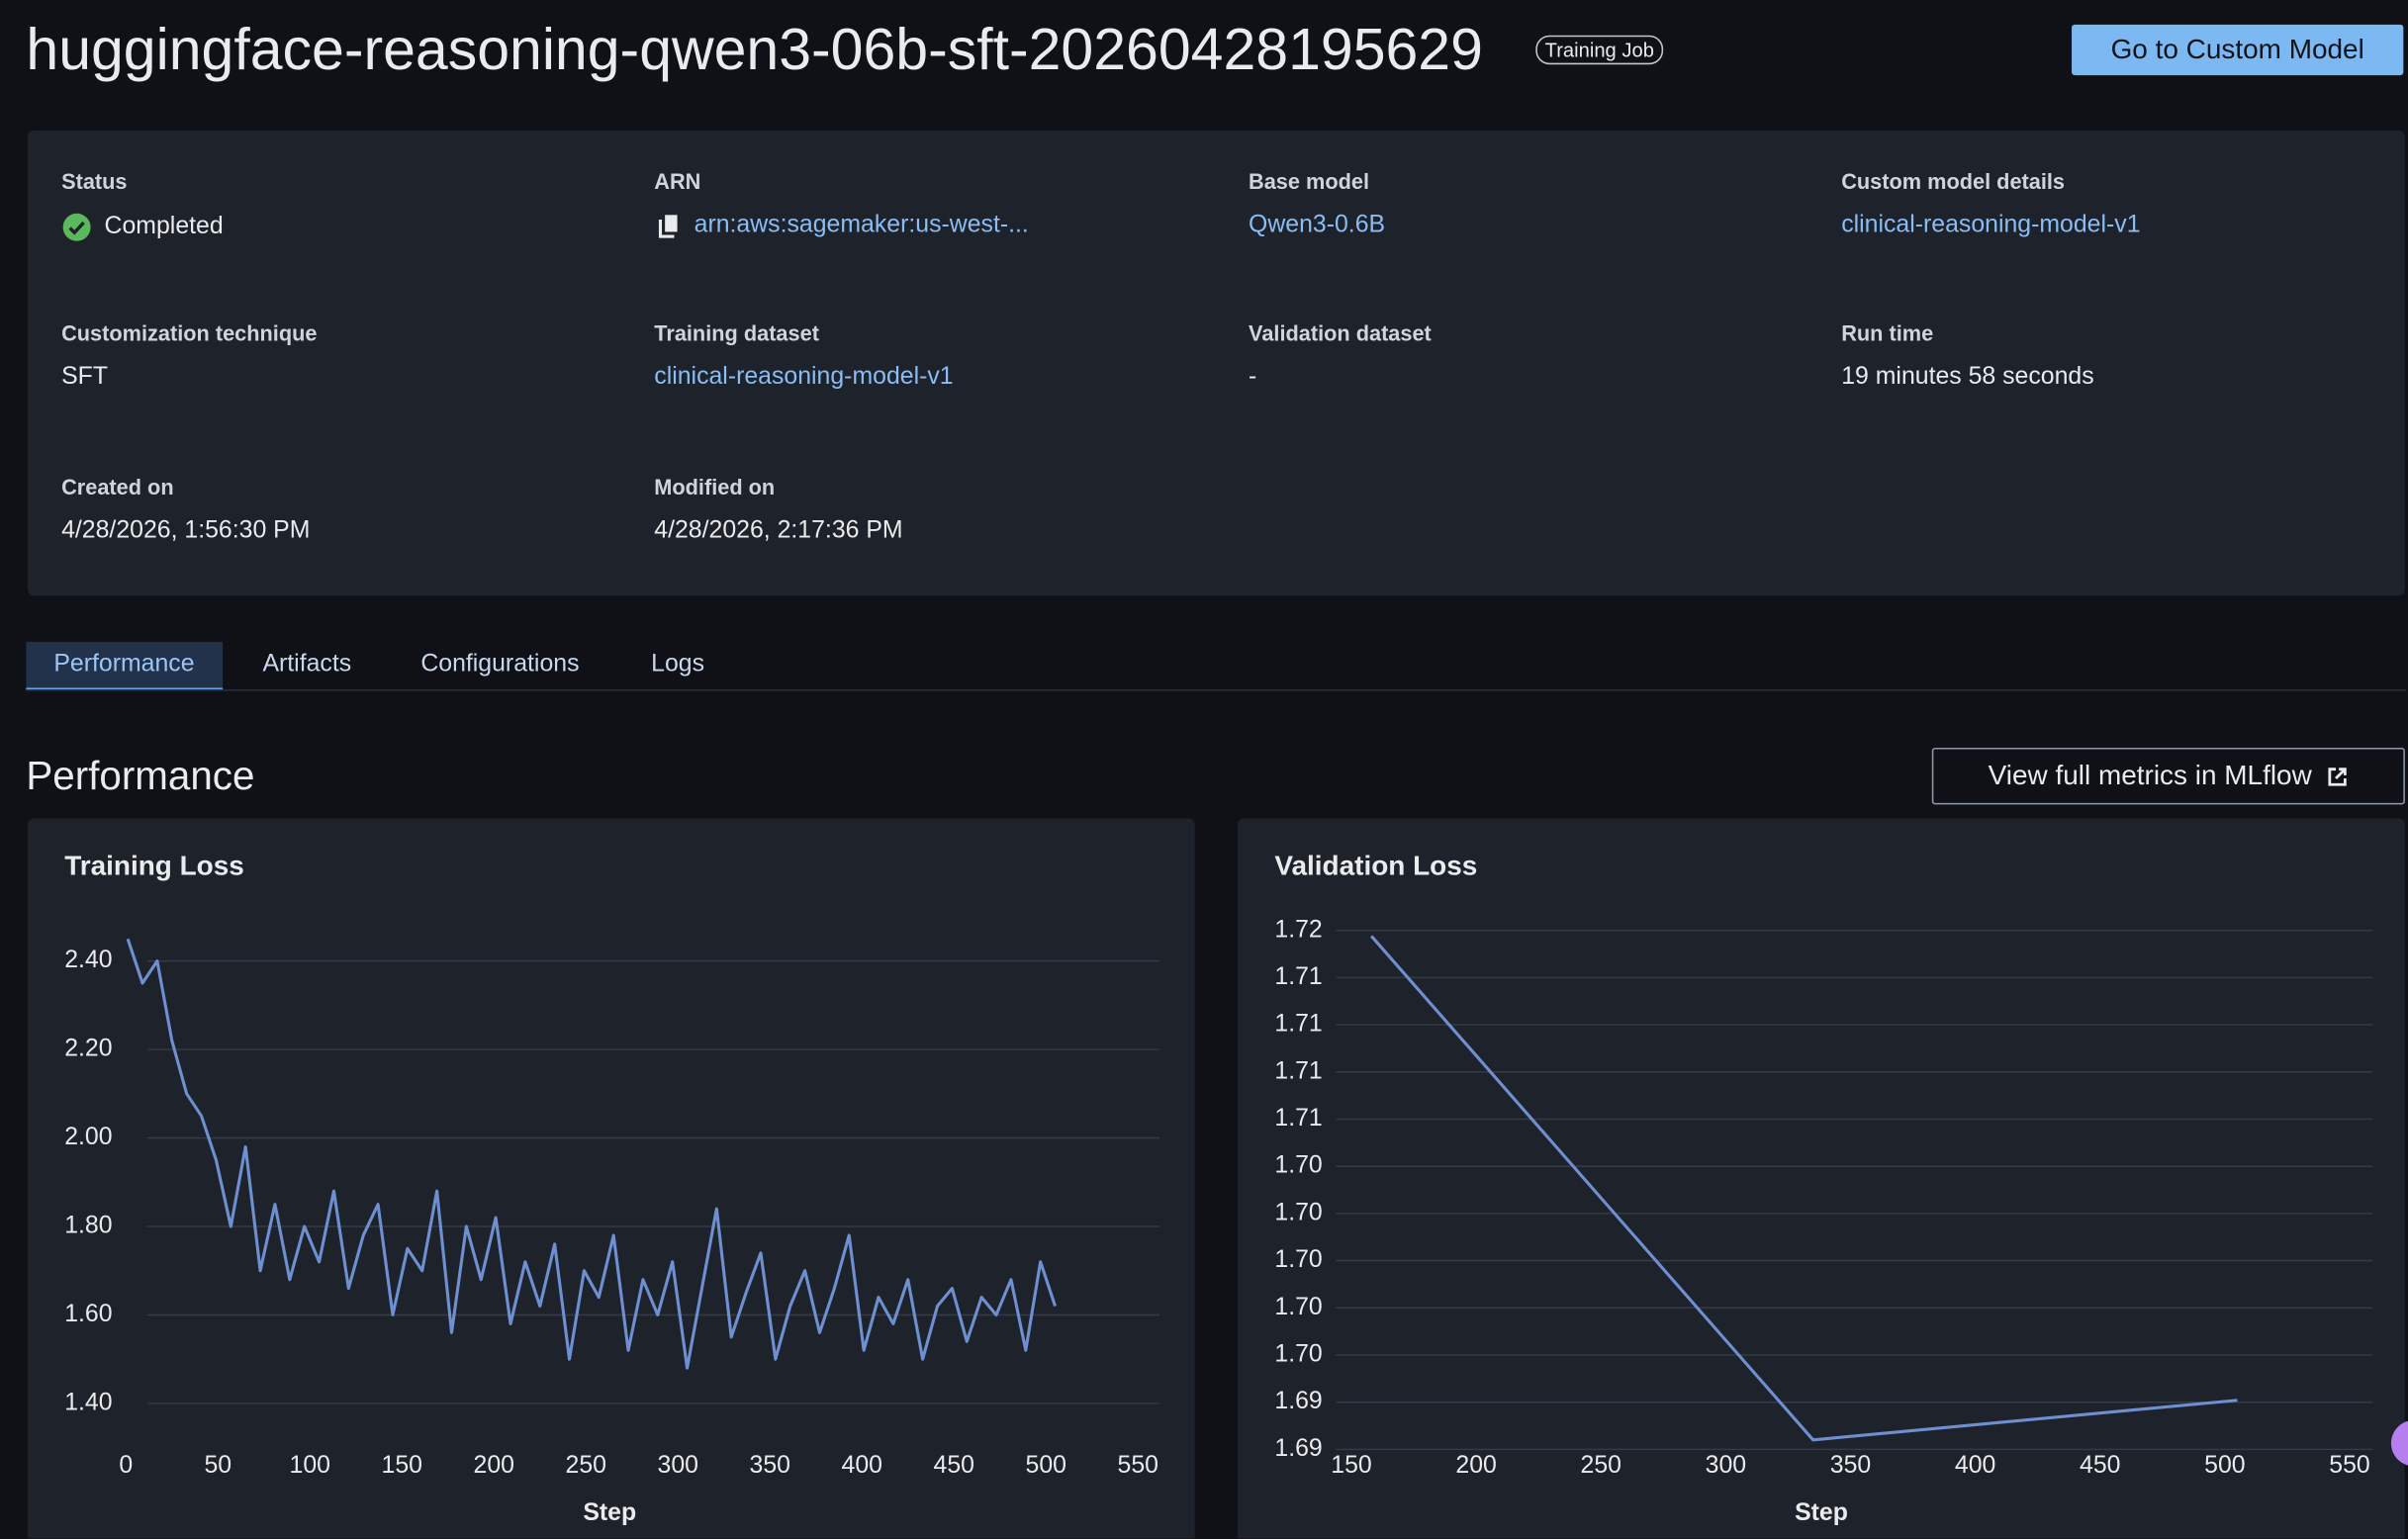 This screenshot has height=1539, width=2408. Describe the element at coordinates (88, 960) in the screenshot. I see `y-tick-label: 2.40` at that location.